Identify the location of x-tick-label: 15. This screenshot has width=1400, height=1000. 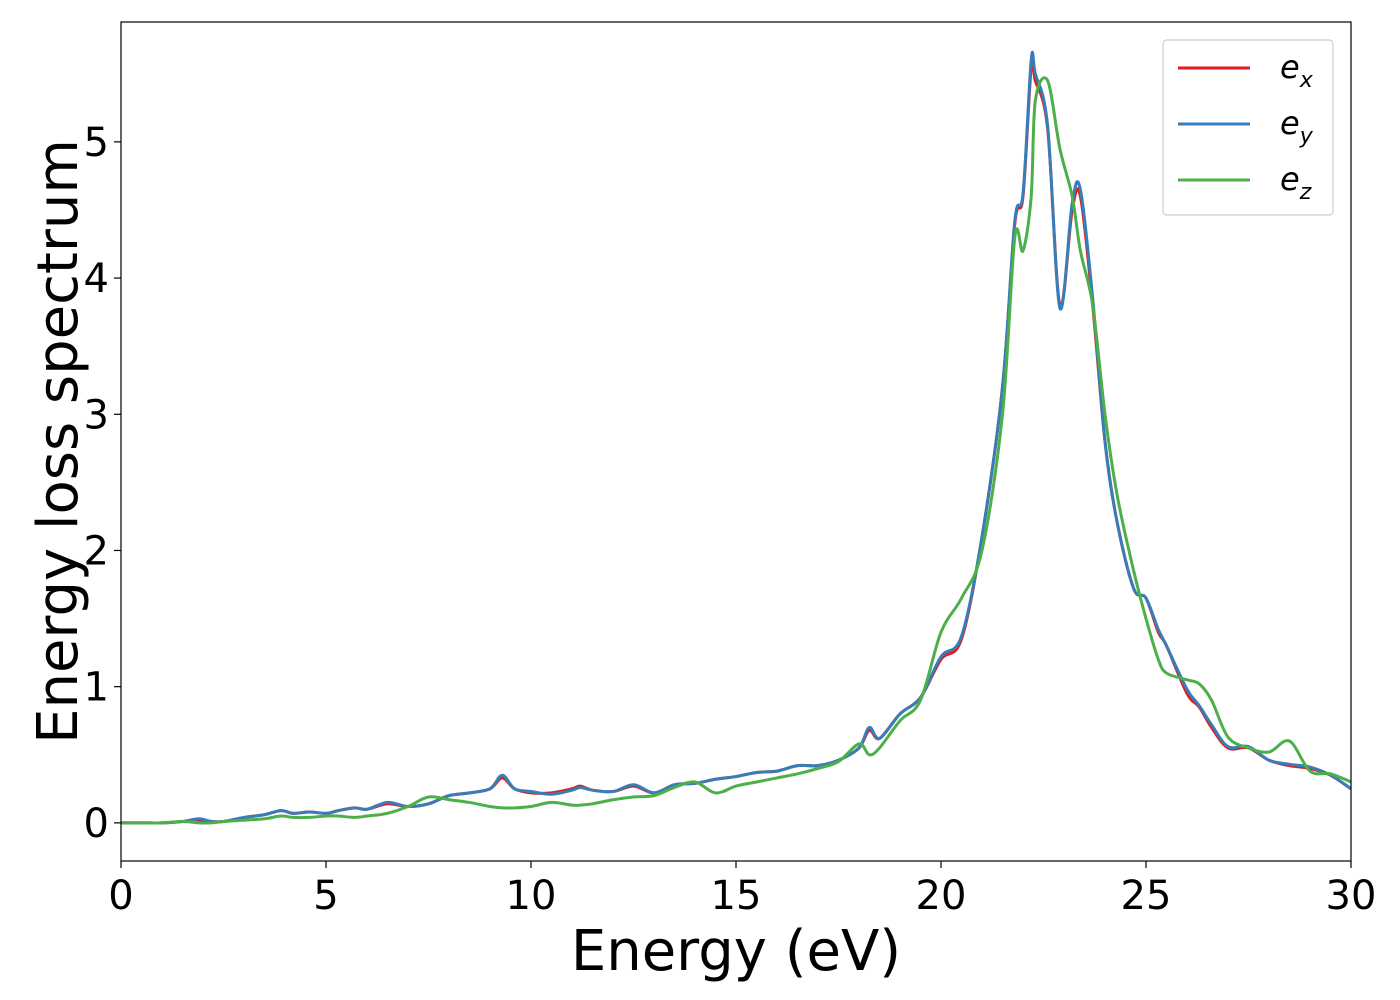
(736, 896).